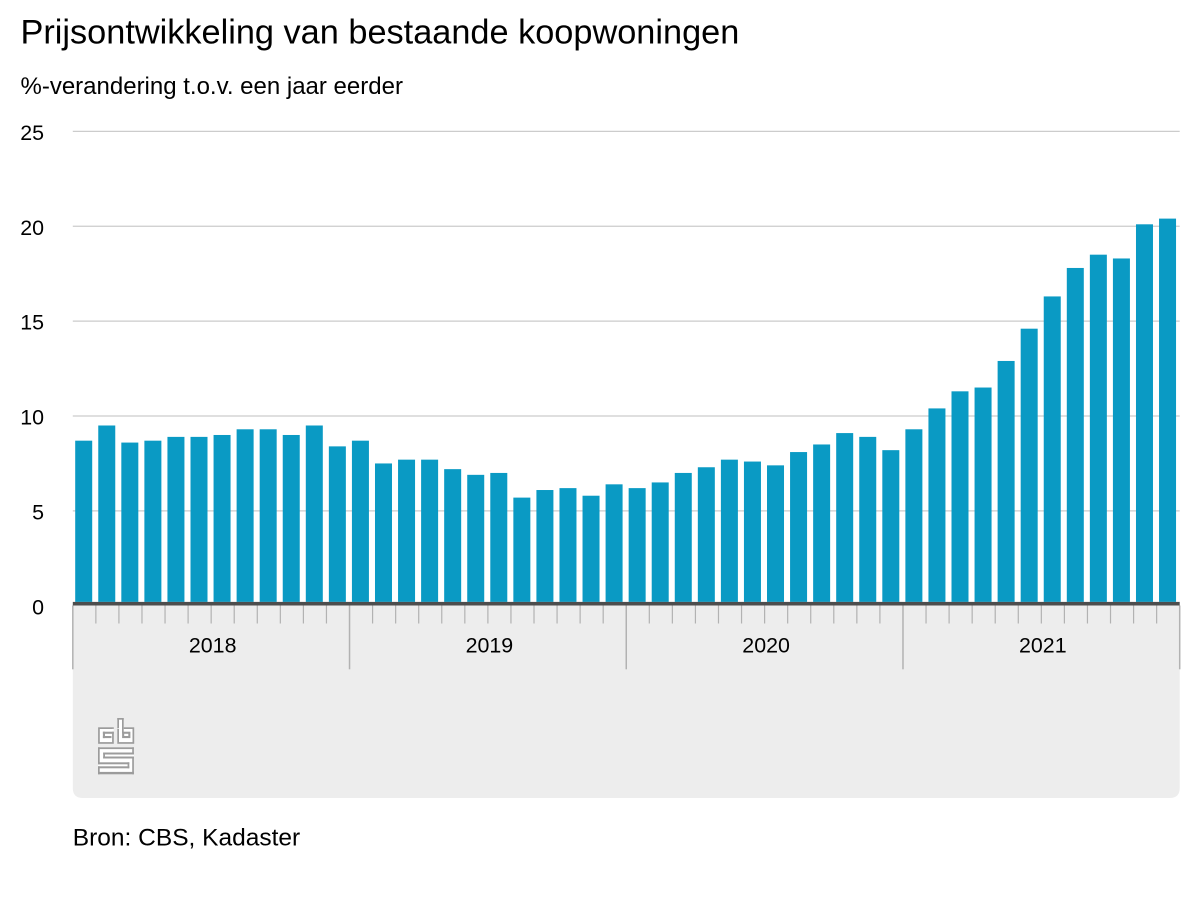  What do you see at coordinates (38, 607) in the screenshot?
I see `svg-text: 0` at bounding box center [38, 607].